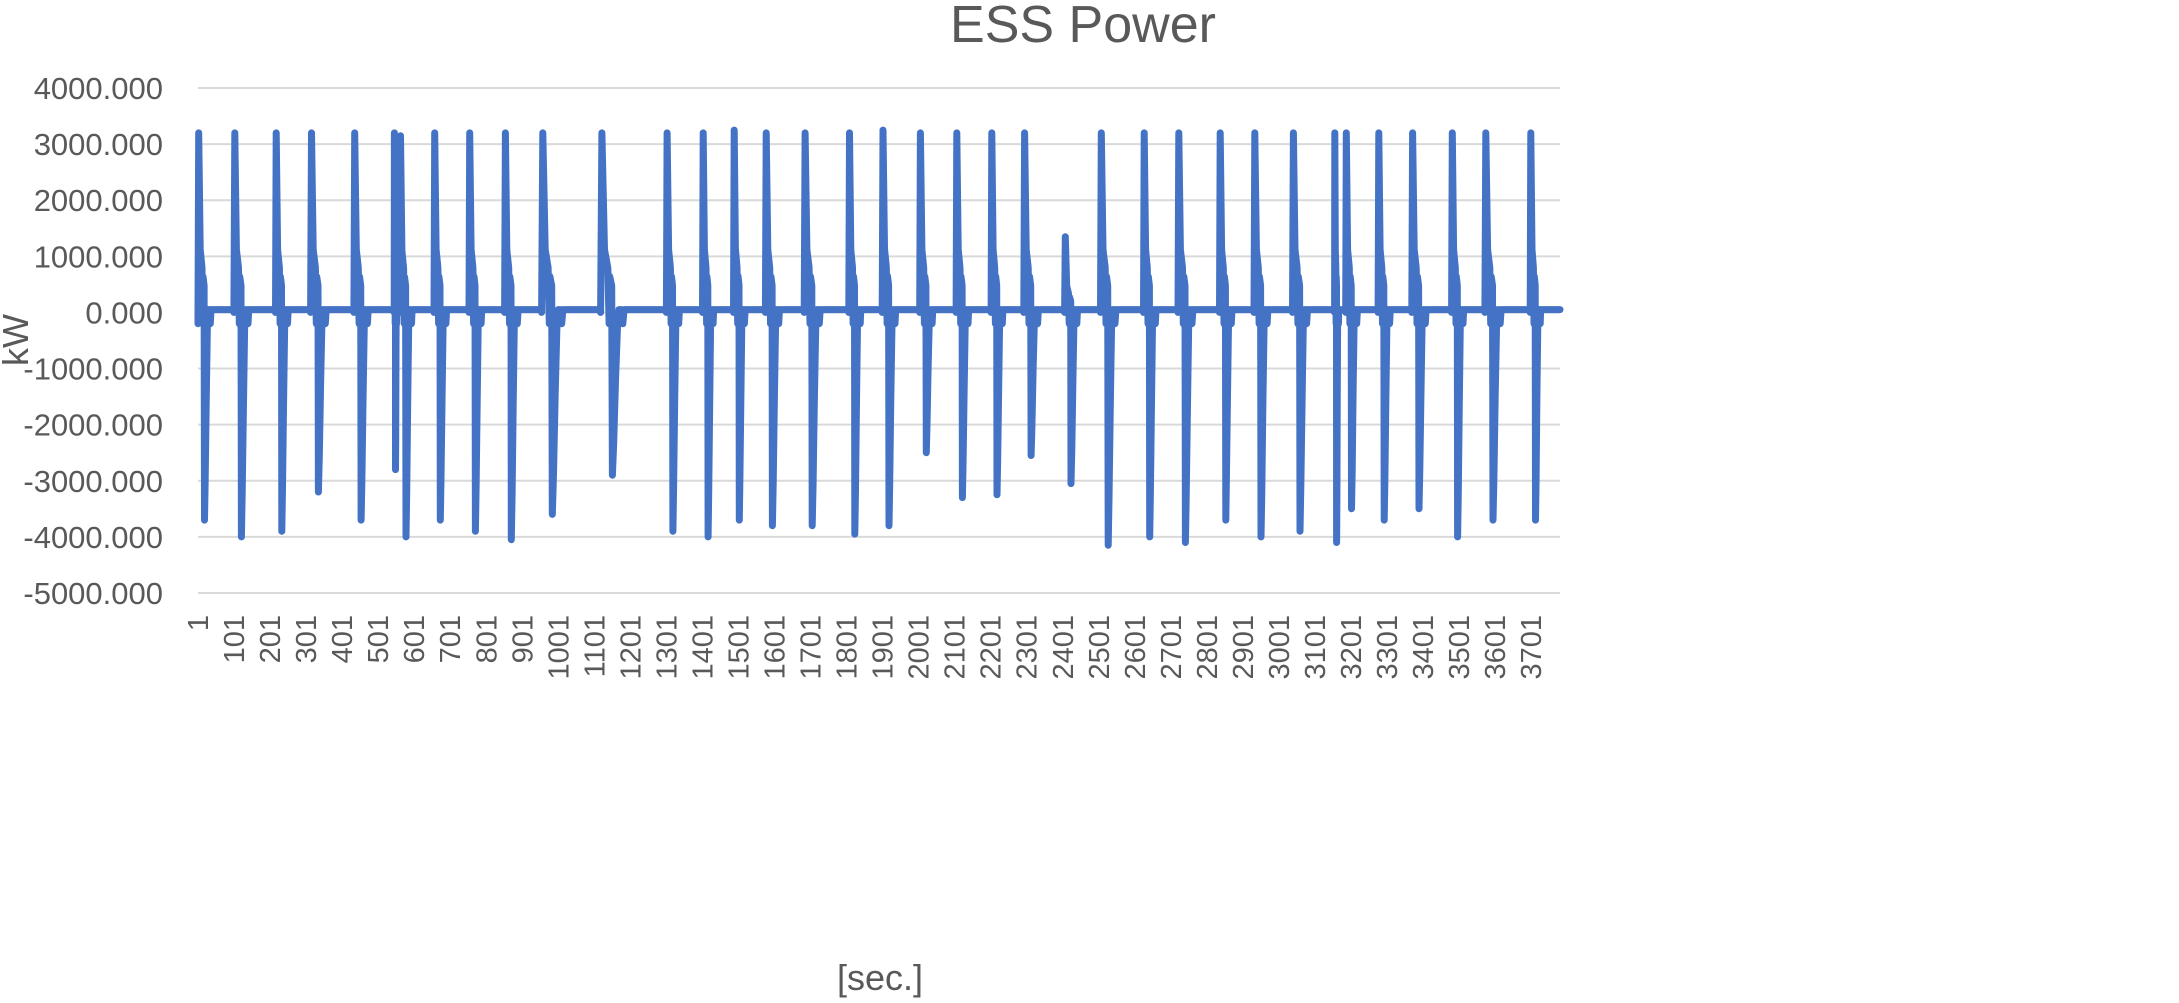 This screenshot has height=1003, width=2179. Describe the element at coordinates (415, 639) in the screenshot. I see `x-tick-label: 601` at that location.